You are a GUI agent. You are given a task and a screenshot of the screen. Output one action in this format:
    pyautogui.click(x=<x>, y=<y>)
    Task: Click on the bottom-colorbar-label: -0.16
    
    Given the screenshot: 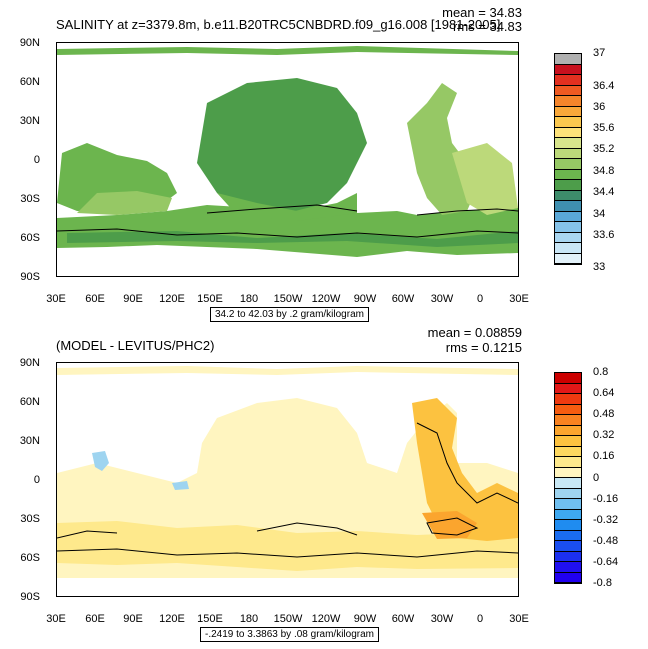 What is the action you would take?
    pyautogui.click(x=606, y=499)
    